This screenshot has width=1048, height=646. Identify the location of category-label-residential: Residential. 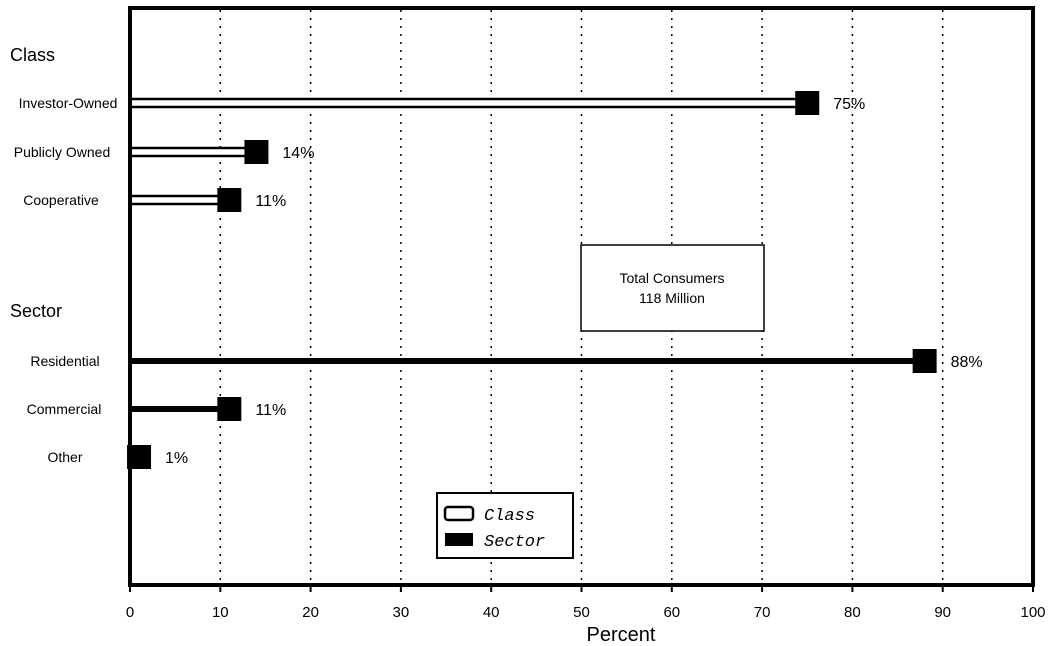
(64, 361).